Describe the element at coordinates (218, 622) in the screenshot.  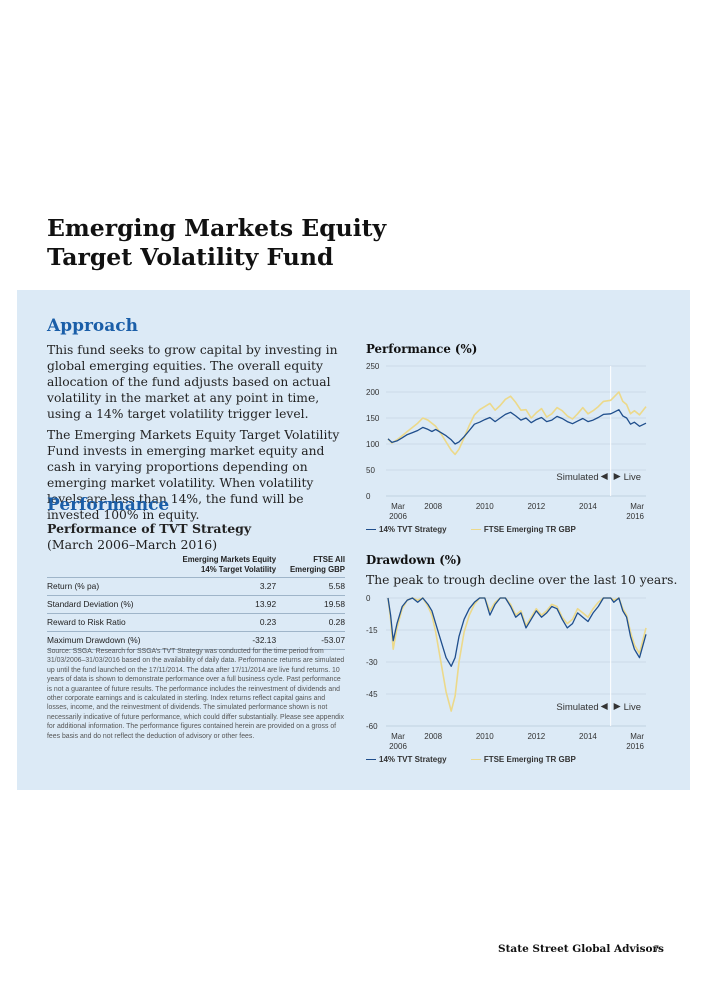
I see `row-tvt-value: 0.23` at that location.